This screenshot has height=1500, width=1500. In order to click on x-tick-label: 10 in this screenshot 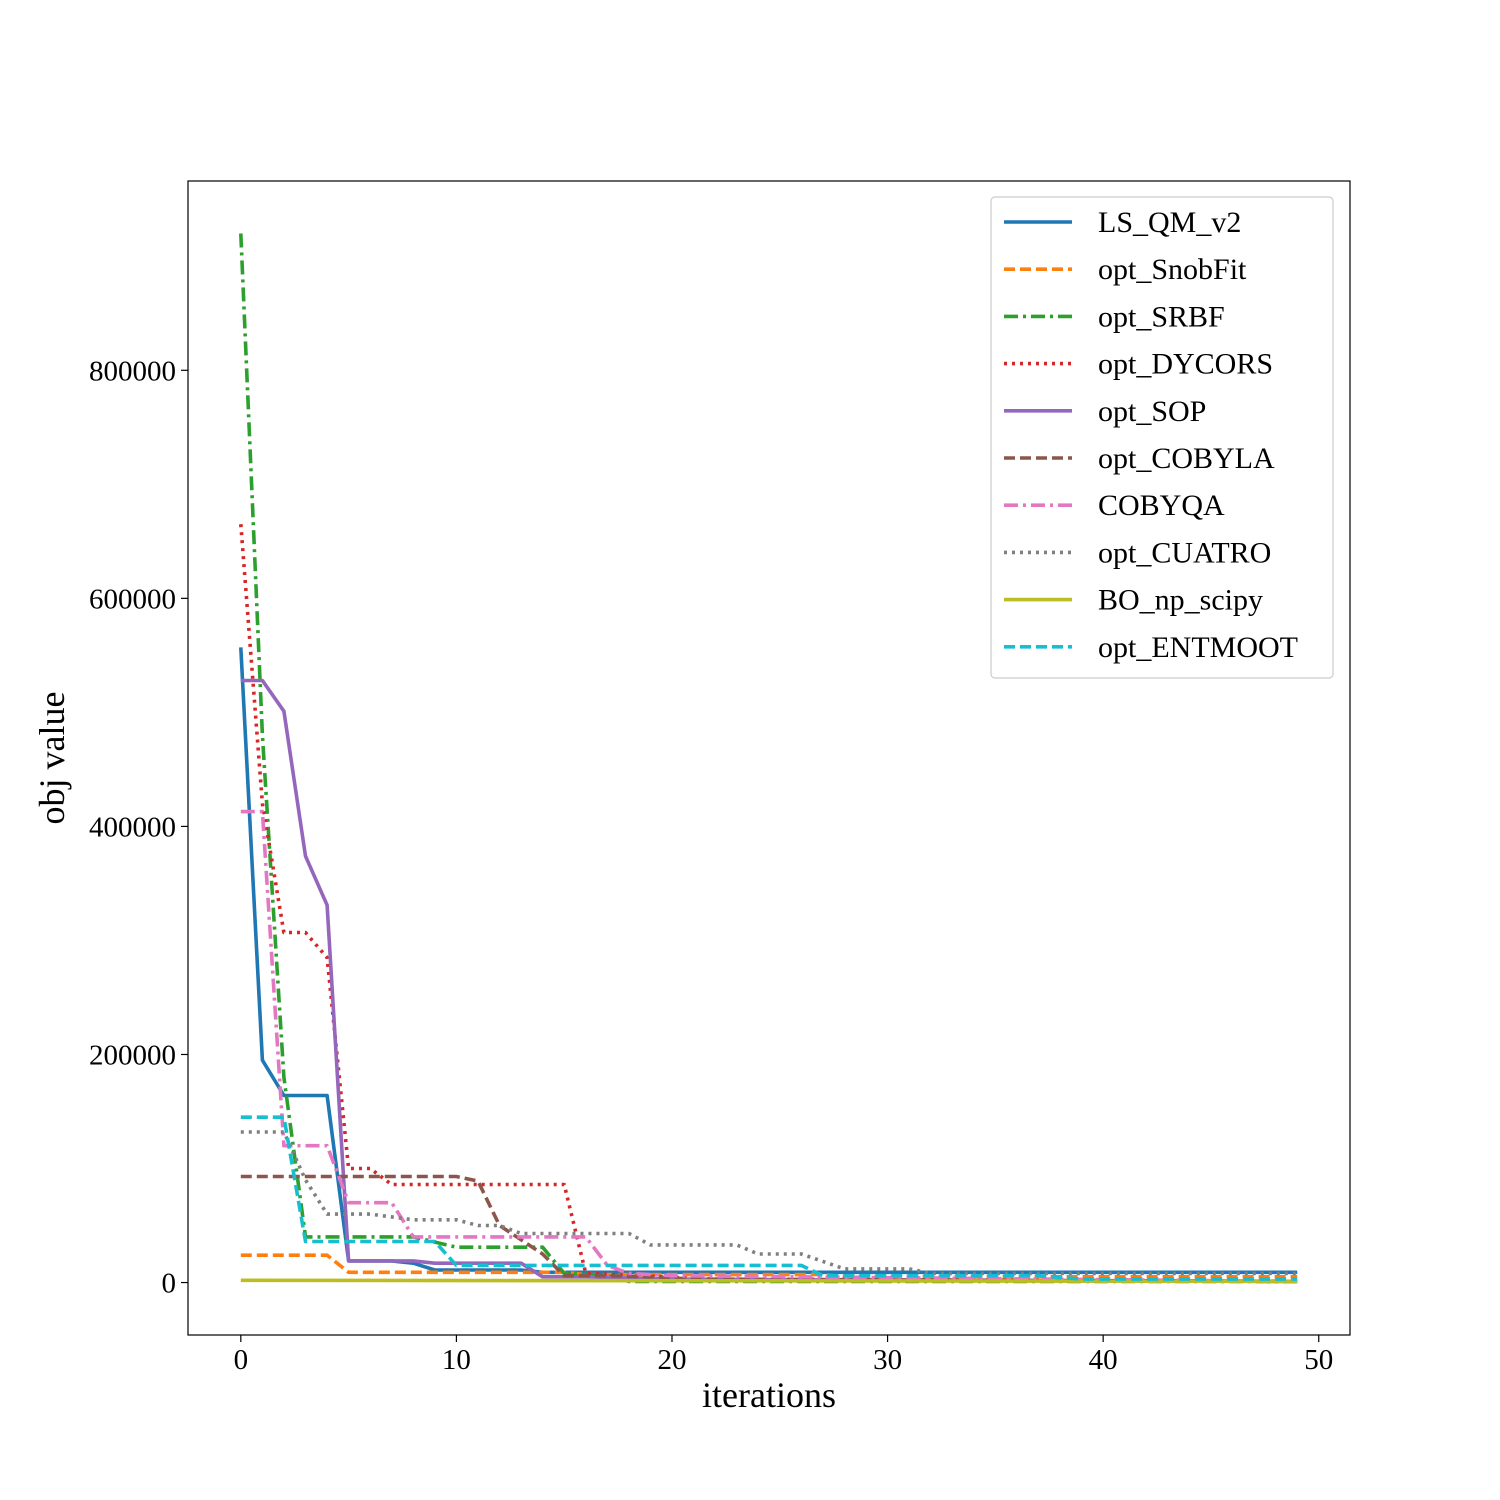, I will do `click(456, 1360)`.